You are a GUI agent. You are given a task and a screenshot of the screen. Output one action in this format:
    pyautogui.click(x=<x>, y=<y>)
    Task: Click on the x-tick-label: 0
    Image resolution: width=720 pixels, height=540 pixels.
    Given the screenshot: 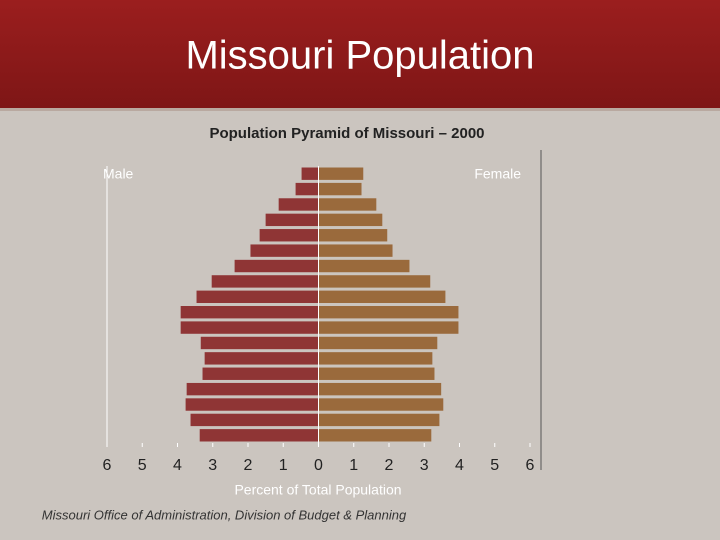 What is the action you would take?
    pyautogui.click(x=318, y=465)
    